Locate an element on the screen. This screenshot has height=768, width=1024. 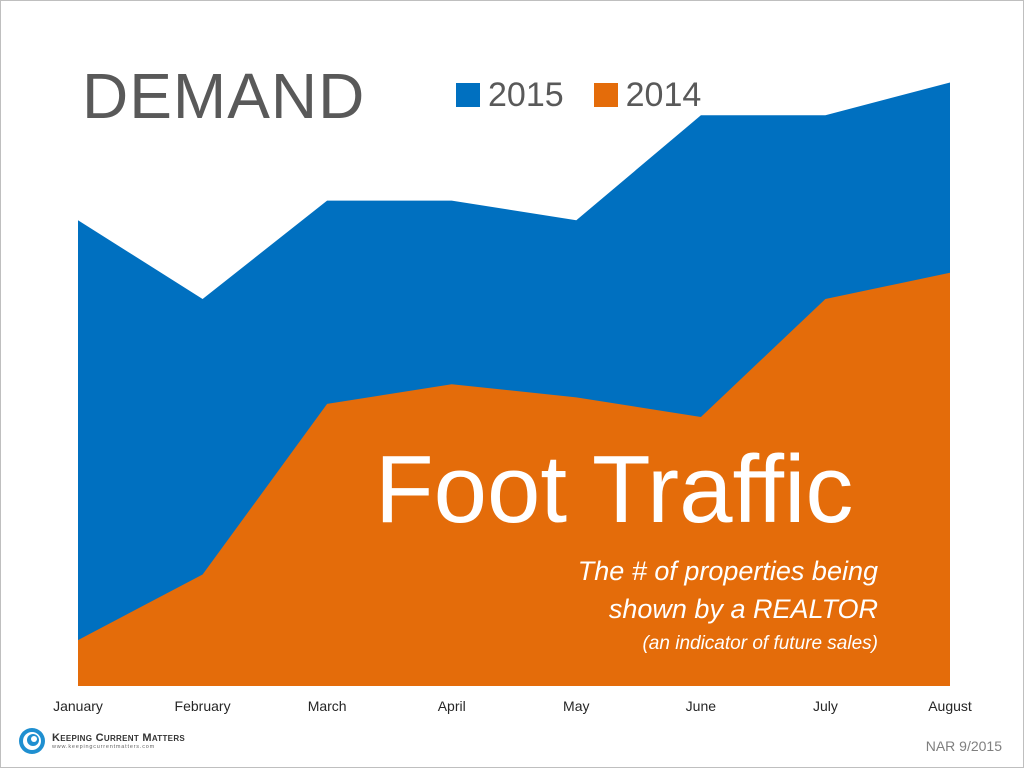
x-tick-label-march: March is located at coordinates (327, 706).